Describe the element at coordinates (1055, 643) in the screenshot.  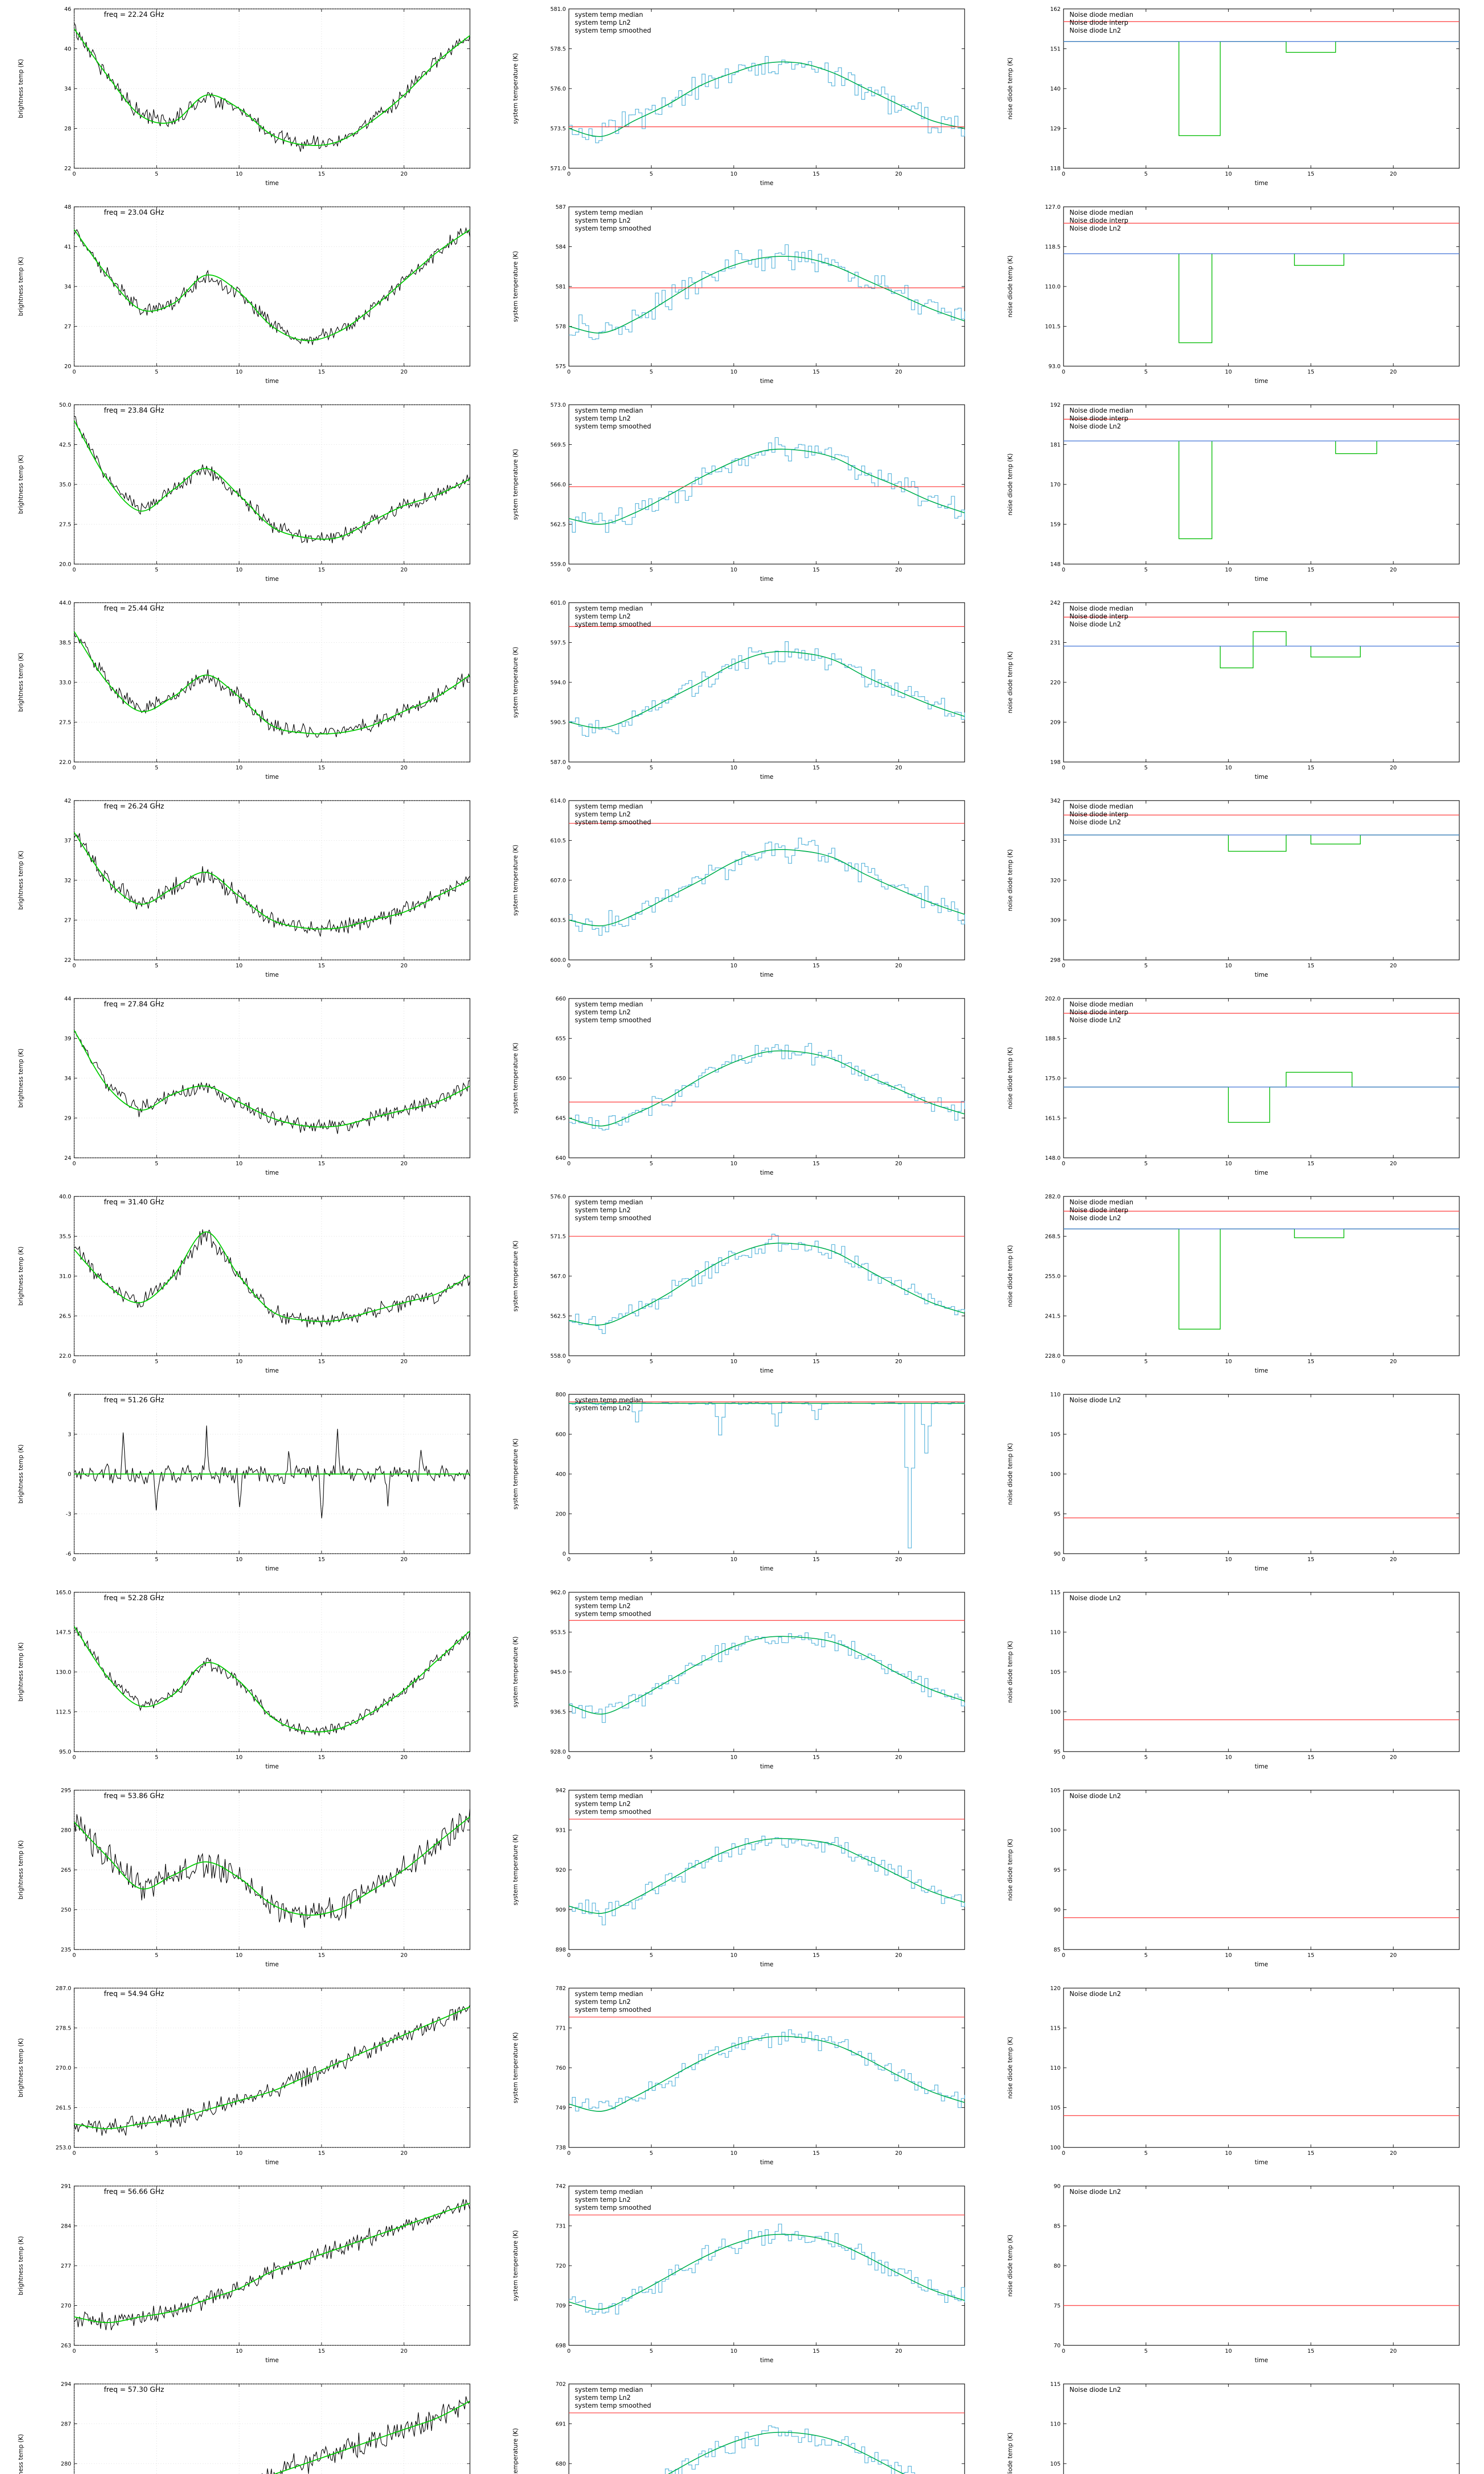
I see `y-tick-label: 231` at that location.